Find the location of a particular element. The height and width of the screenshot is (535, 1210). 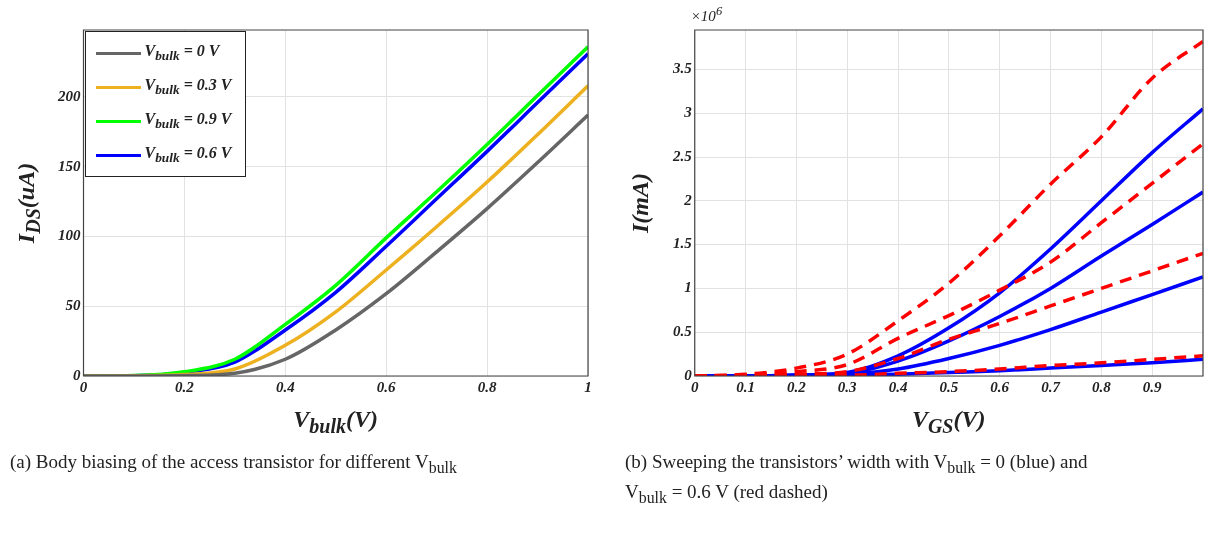

y-tick-label: 3 is located at coordinates (688, 112).